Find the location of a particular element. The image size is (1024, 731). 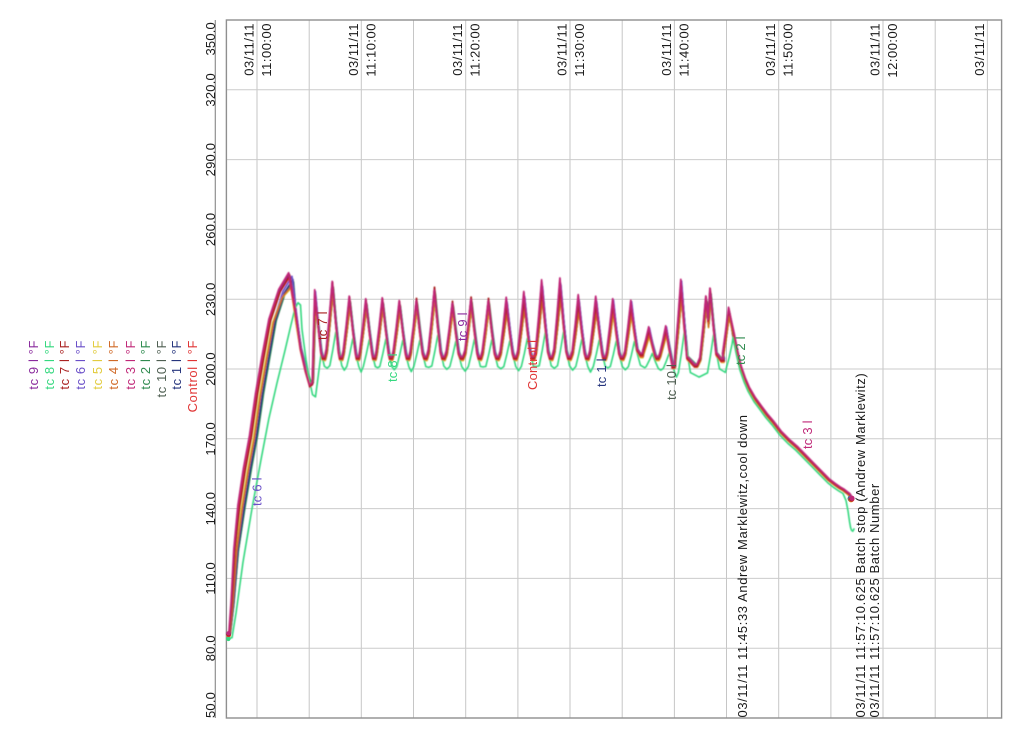

svg-text: 80.0 is located at coordinates (210, 648).